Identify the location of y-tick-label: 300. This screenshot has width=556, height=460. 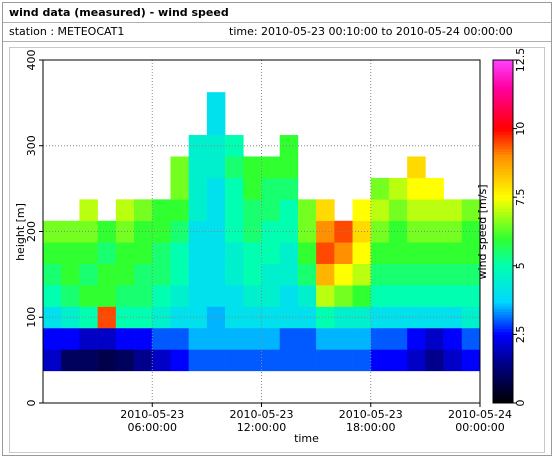
(31, 145).